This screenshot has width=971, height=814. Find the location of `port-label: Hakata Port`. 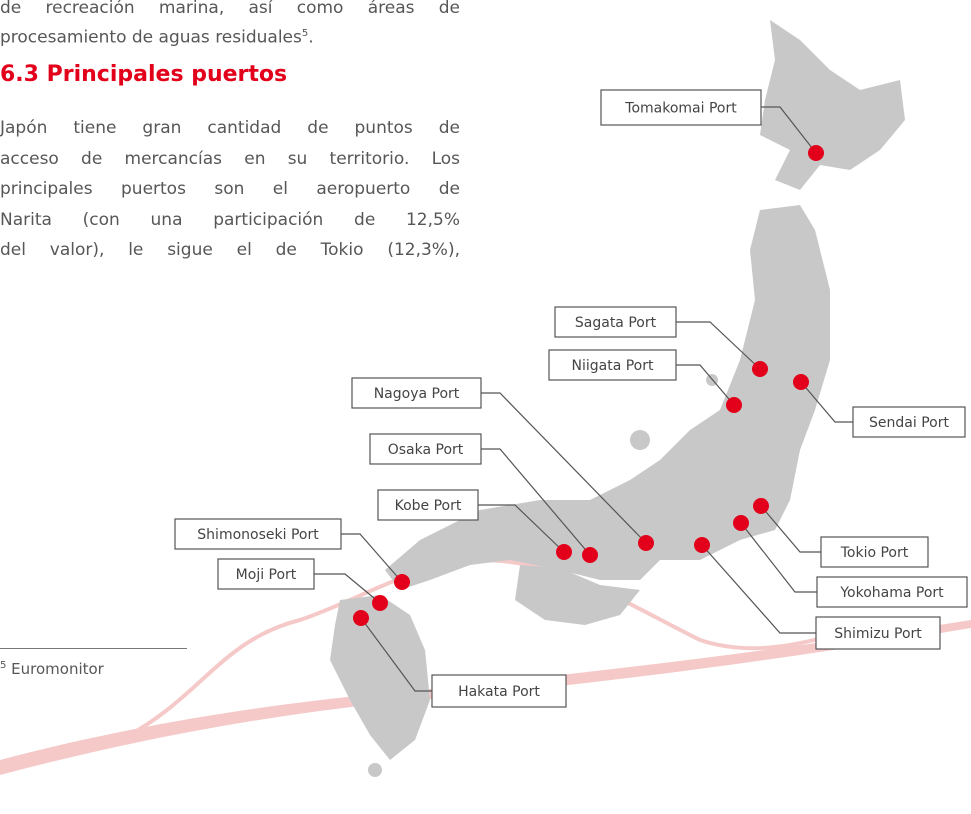

port-label: Hakata Port is located at coordinates (499, 692).